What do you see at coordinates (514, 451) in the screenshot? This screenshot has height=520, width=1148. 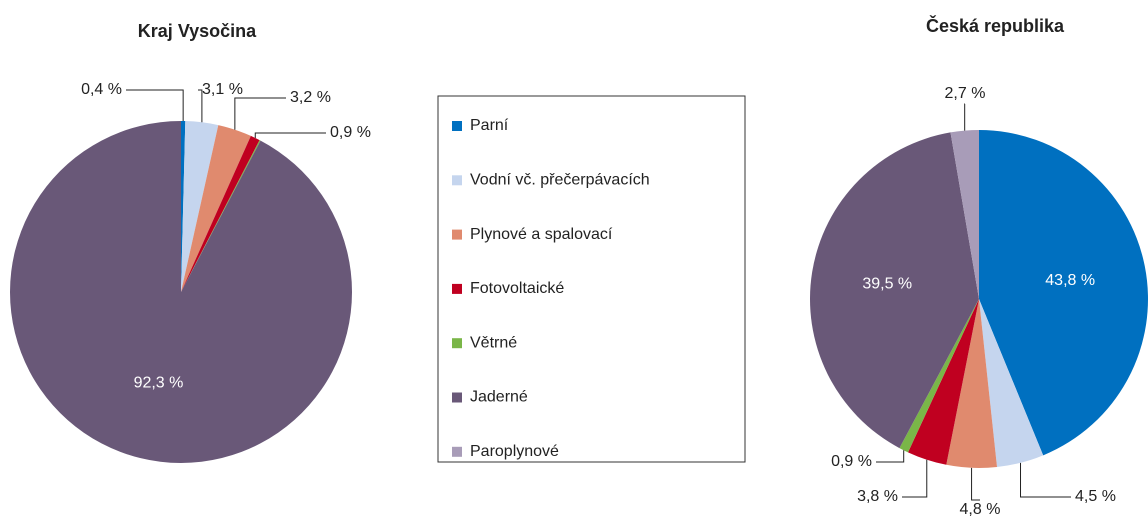 I see `legend-label: Paroplynové` at bounding box center [514, 451].